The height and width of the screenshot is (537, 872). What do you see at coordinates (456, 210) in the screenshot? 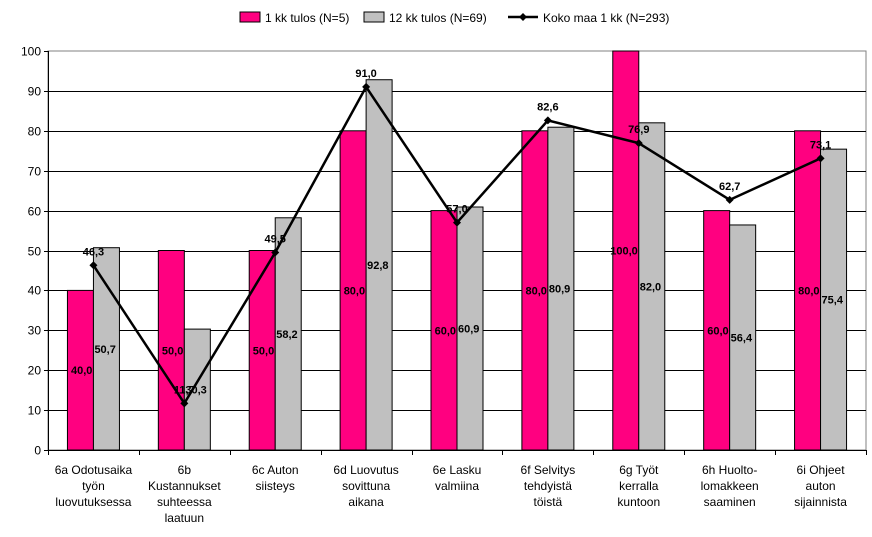
I see `data-label: 57,0` at bounding box center [456, 210].